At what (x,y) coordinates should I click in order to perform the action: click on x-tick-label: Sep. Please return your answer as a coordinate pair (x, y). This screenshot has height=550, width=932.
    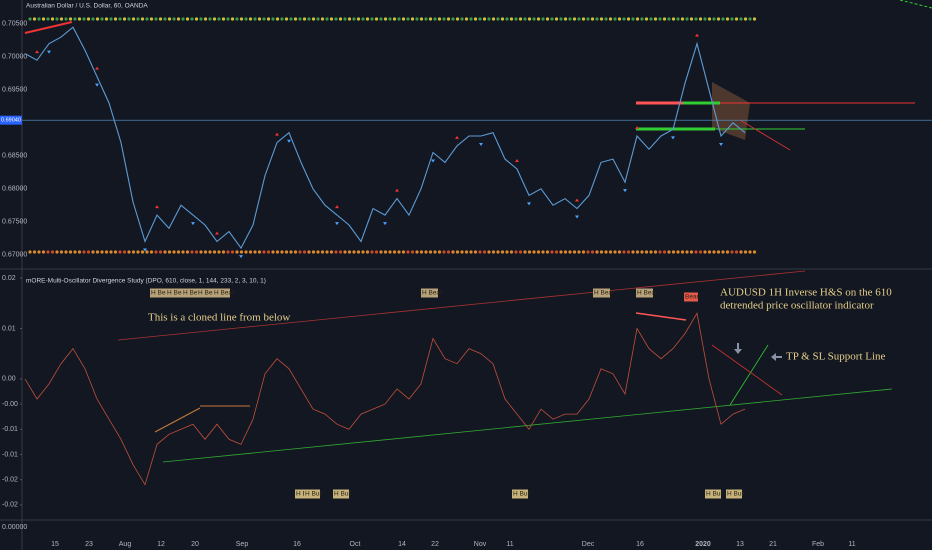
    Looking at the image, I should click on (242, 544).